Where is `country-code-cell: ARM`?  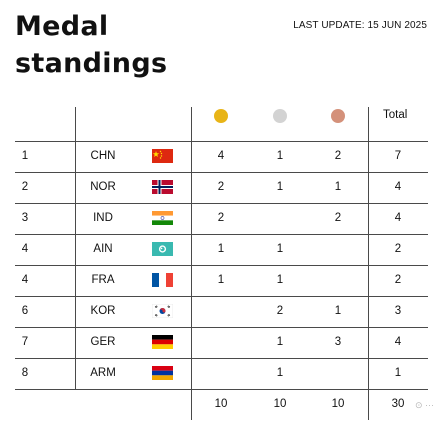 country-code-cell: ARM is located at coordinates (103, 373).